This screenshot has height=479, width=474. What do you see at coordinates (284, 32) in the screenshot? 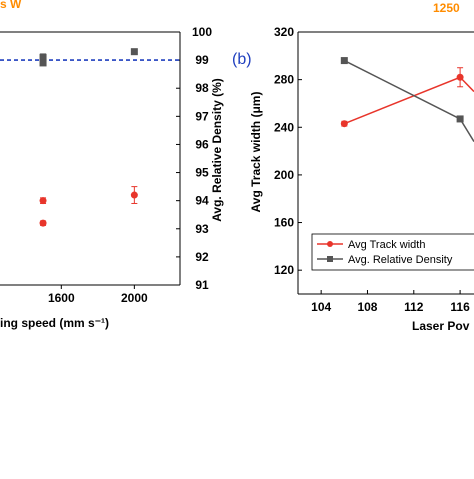
I see `panel-b-y-tick-label: 320` at bounding box center [284, 32].